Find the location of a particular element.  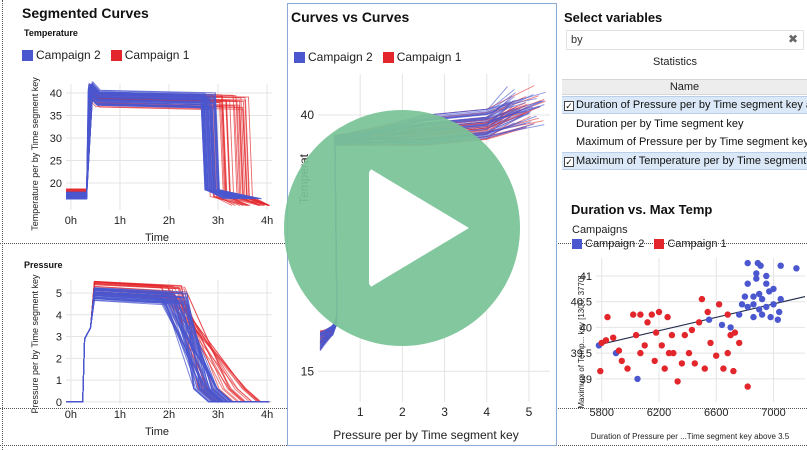

x-tick-label: 6200 is located at coordinates (659, 413).